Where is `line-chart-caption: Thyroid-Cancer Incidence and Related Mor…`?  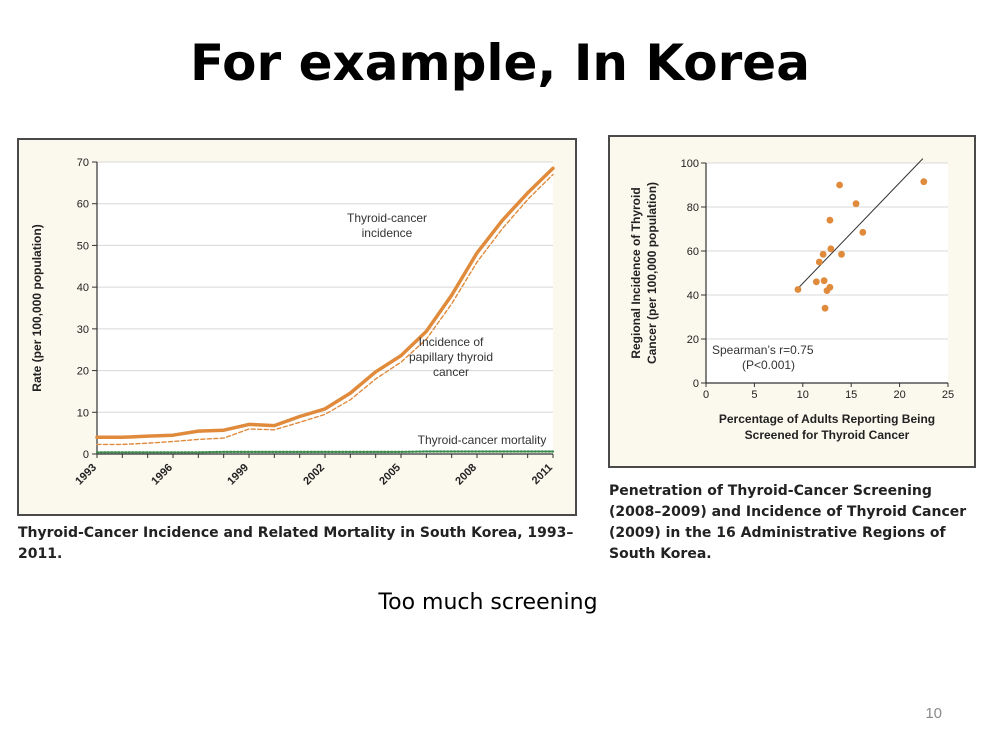
line-chart-caption: Thyroid-Cancer Incidence and Related Mor… is located at coordinates (296, 543).